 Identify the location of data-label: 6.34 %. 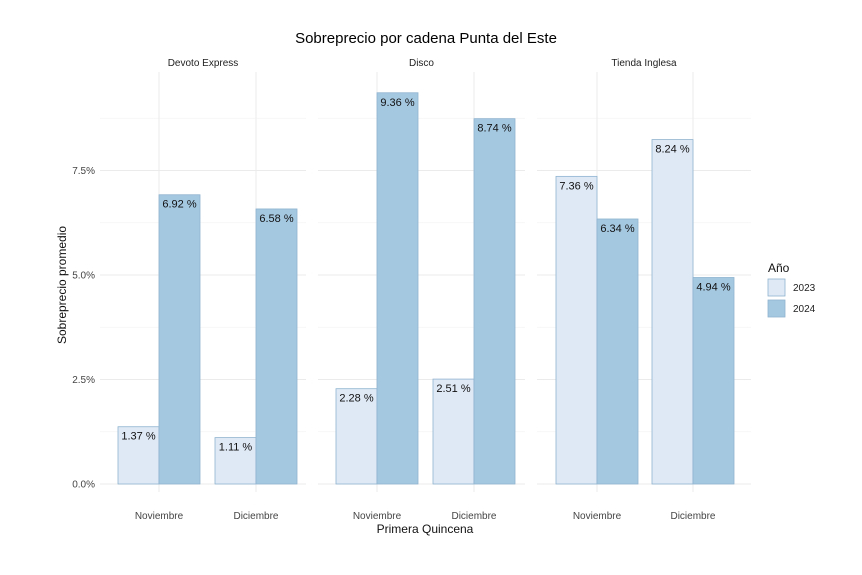
(617, 229).